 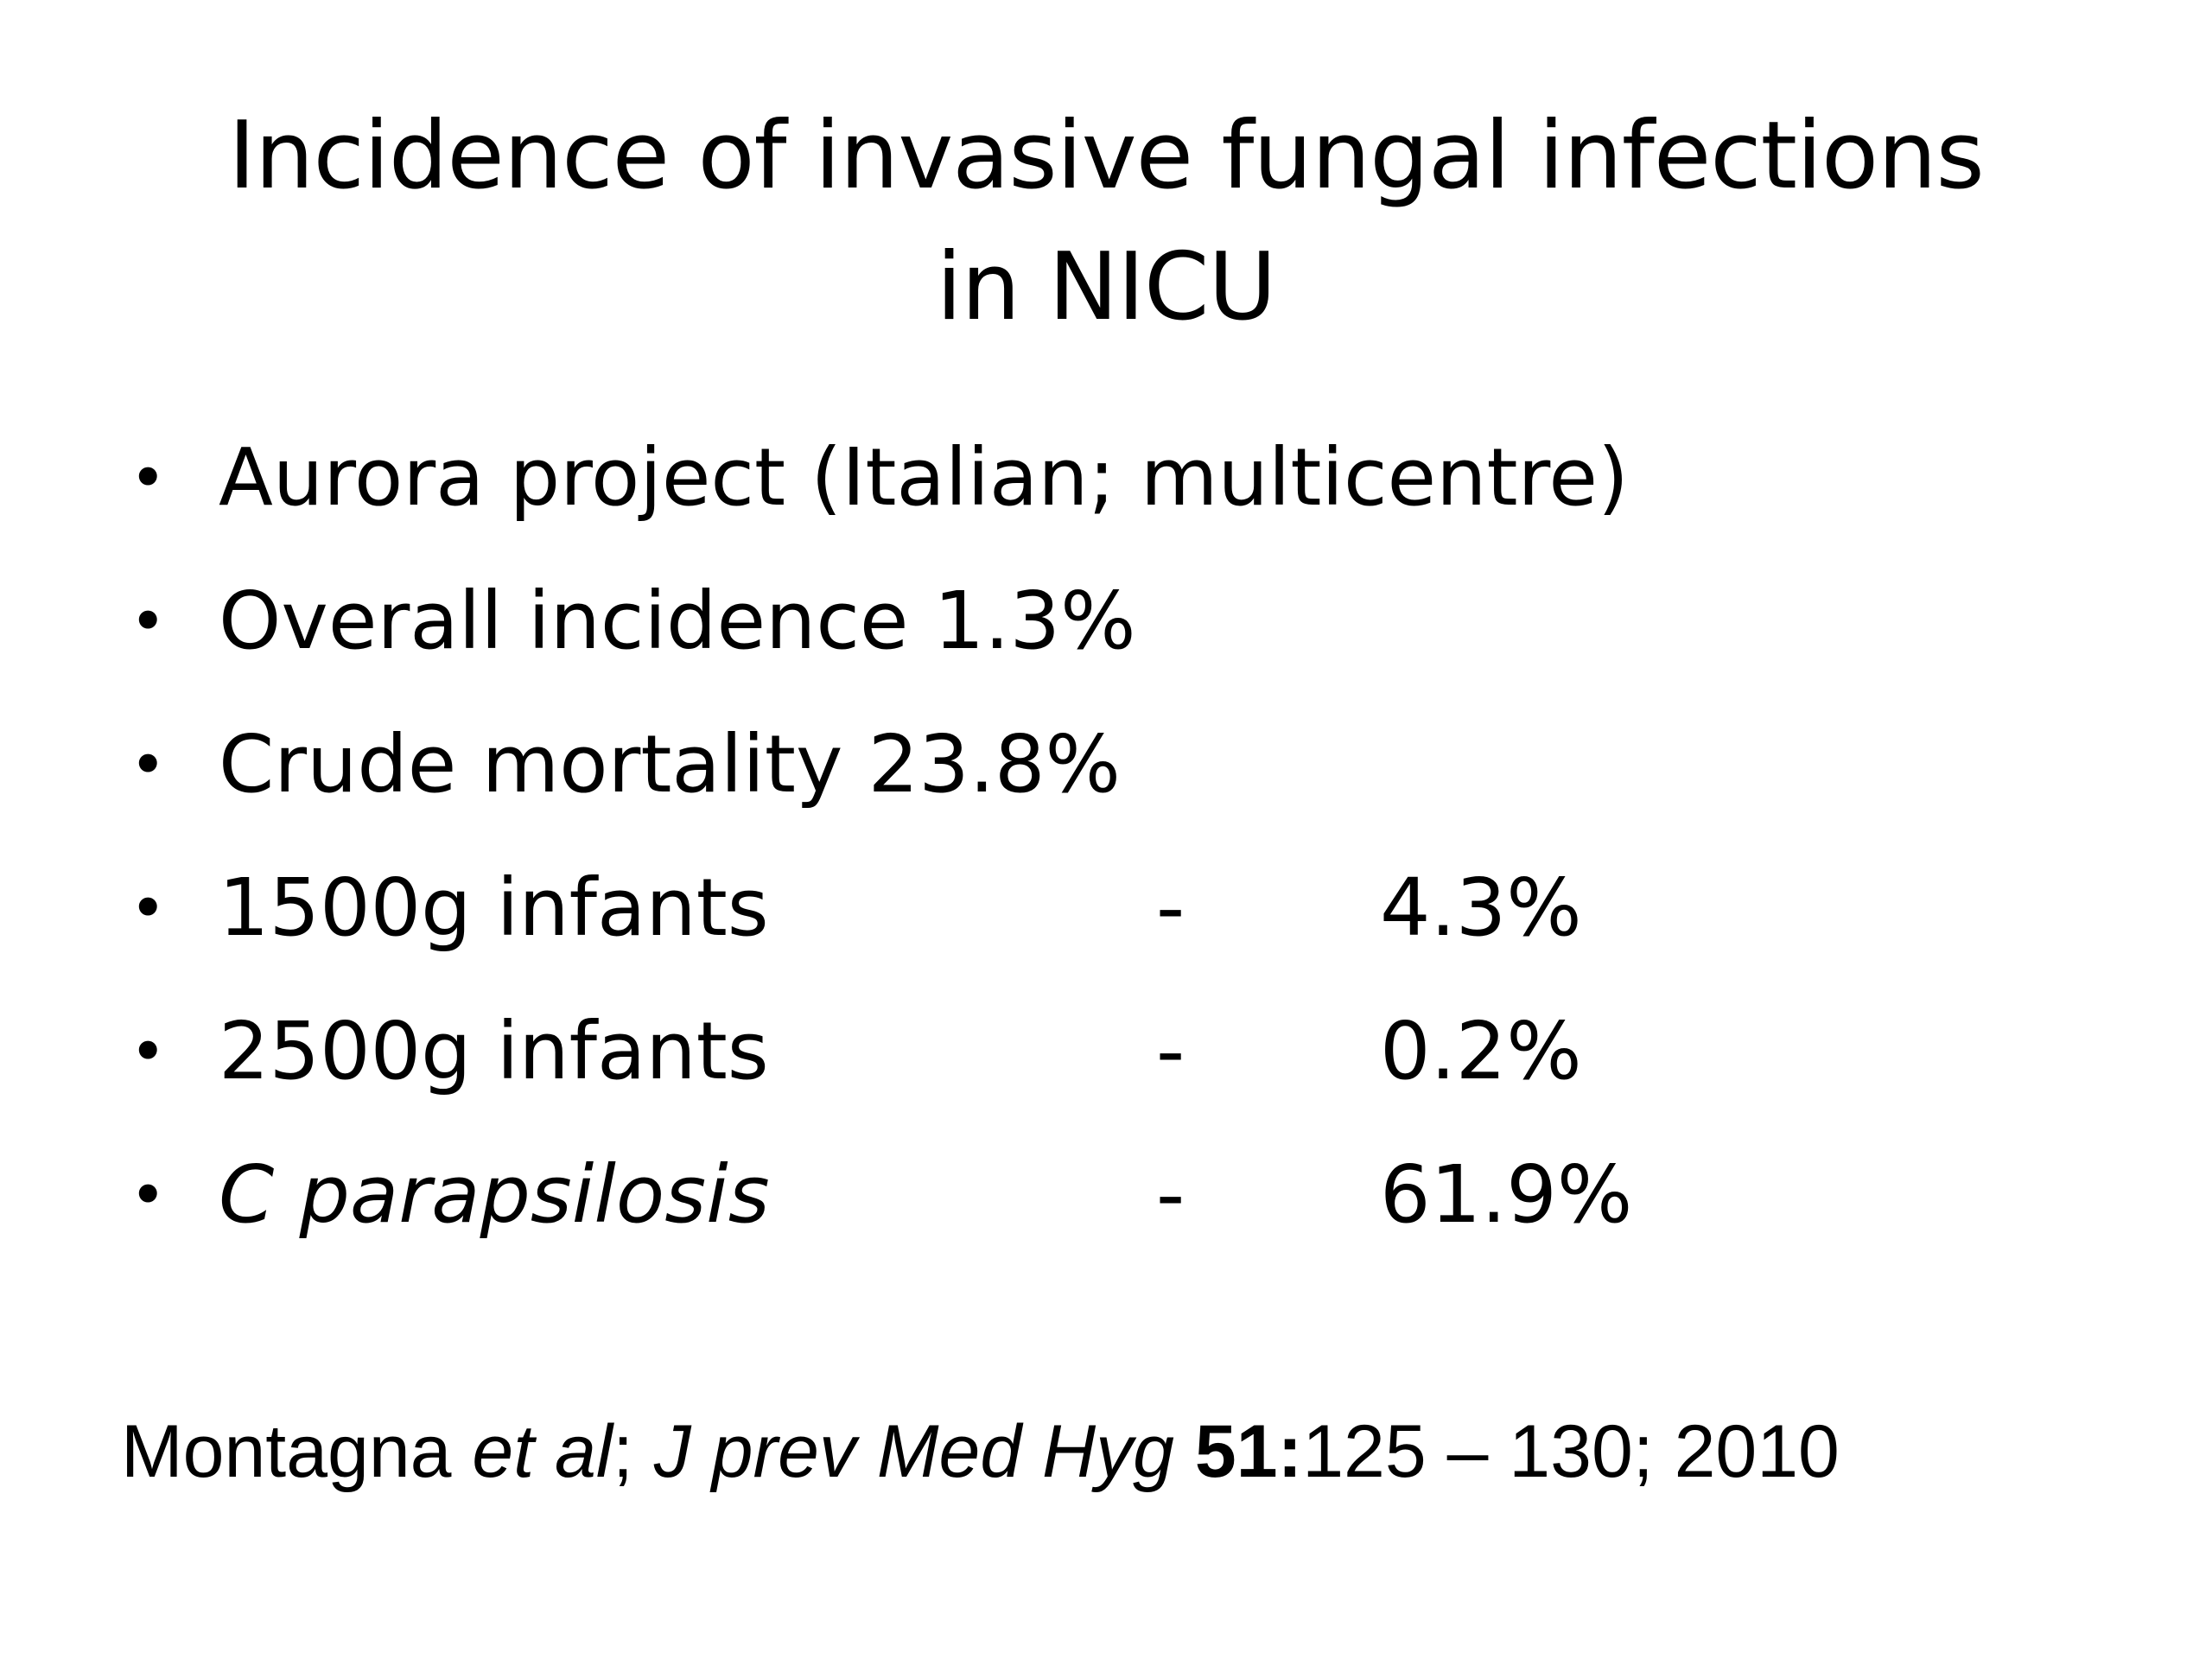 I want to click on citation-journal: J prev Med Hyg, so click(x=913, y=1451).